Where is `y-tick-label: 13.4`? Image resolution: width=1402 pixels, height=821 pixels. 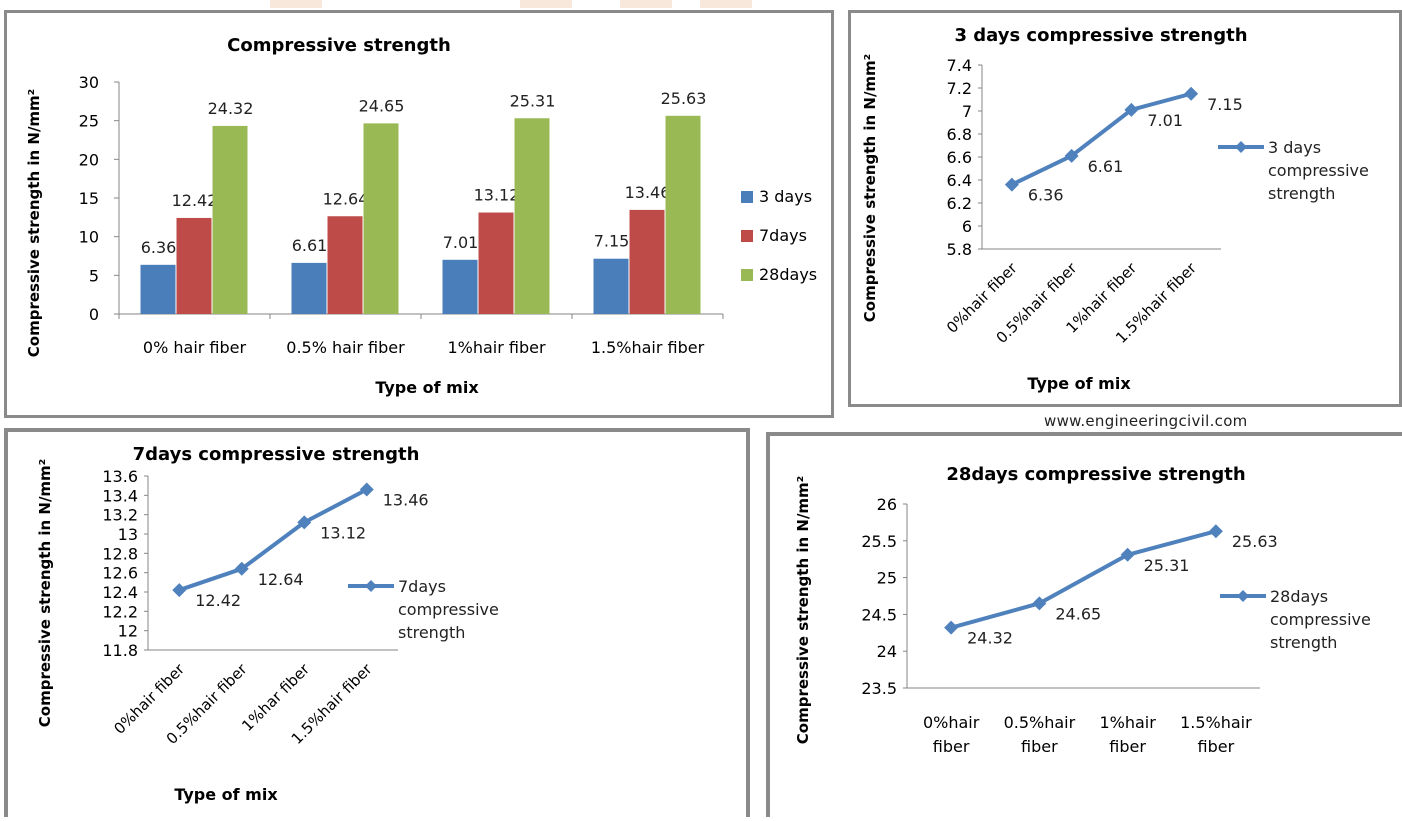
y-tick-label: 13.4 is located at coordinates (120, 495).